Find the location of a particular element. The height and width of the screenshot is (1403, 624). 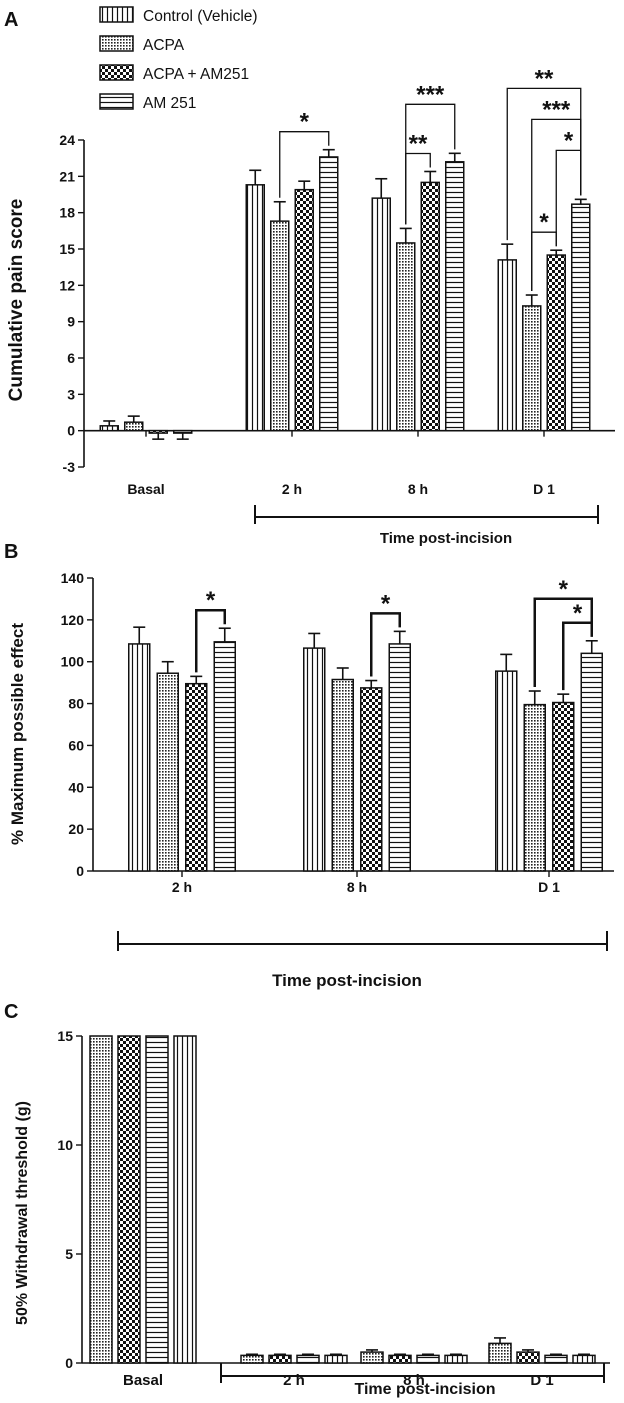

bar-b-control-vehicle-2-h is located at coordinates (139, 757).